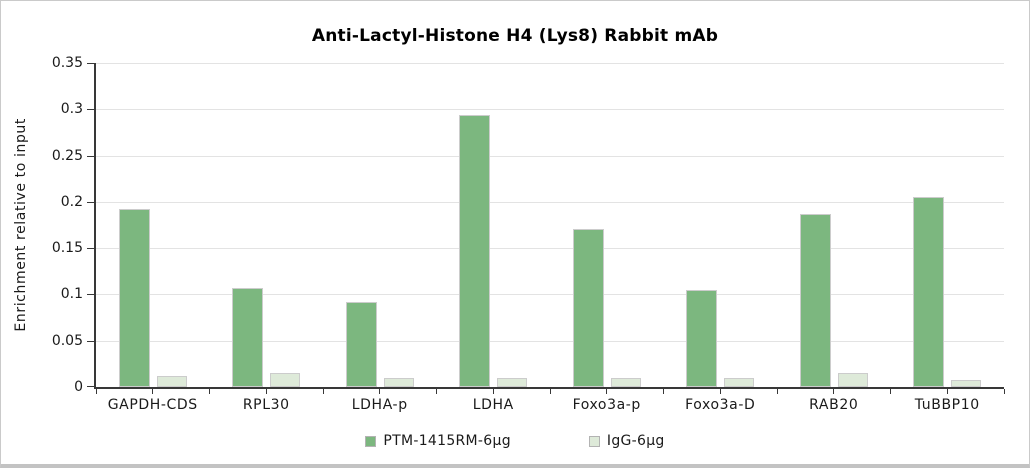  Describe the element at coordinates (493, 405) in the screenshot. I see `x-axis-label: LDHA` at that location.